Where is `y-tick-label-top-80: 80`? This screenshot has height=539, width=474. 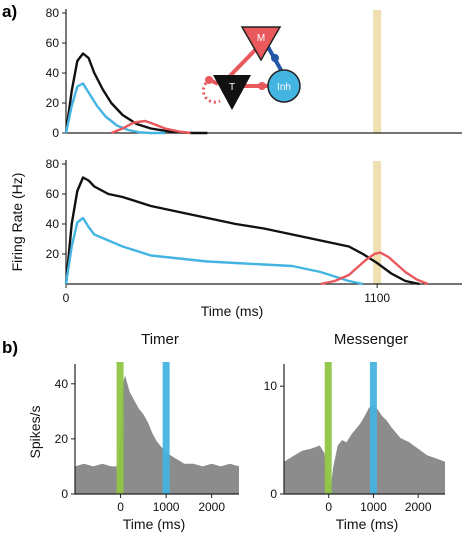
y-tick-label-top-80: 80 is located at coordinates (53, 13).